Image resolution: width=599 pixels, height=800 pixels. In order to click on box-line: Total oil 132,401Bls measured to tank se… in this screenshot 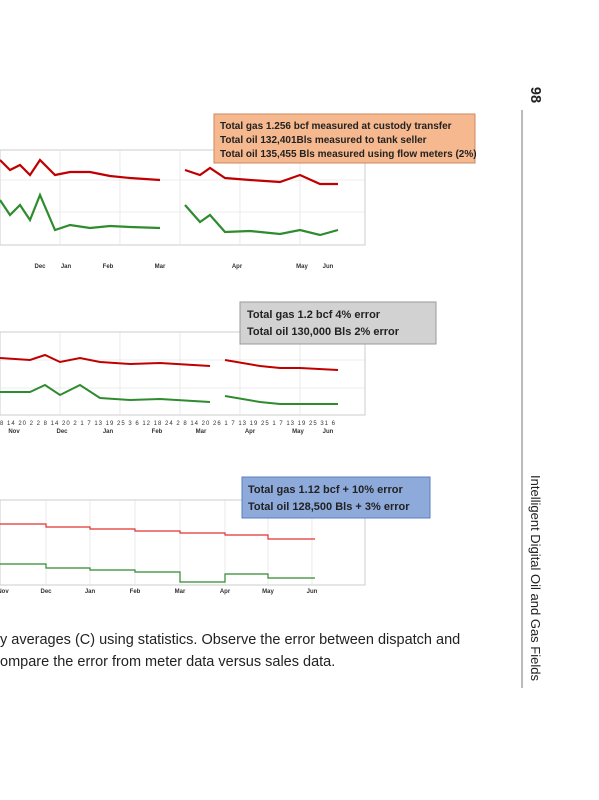, I will do `click(323, 140)`.